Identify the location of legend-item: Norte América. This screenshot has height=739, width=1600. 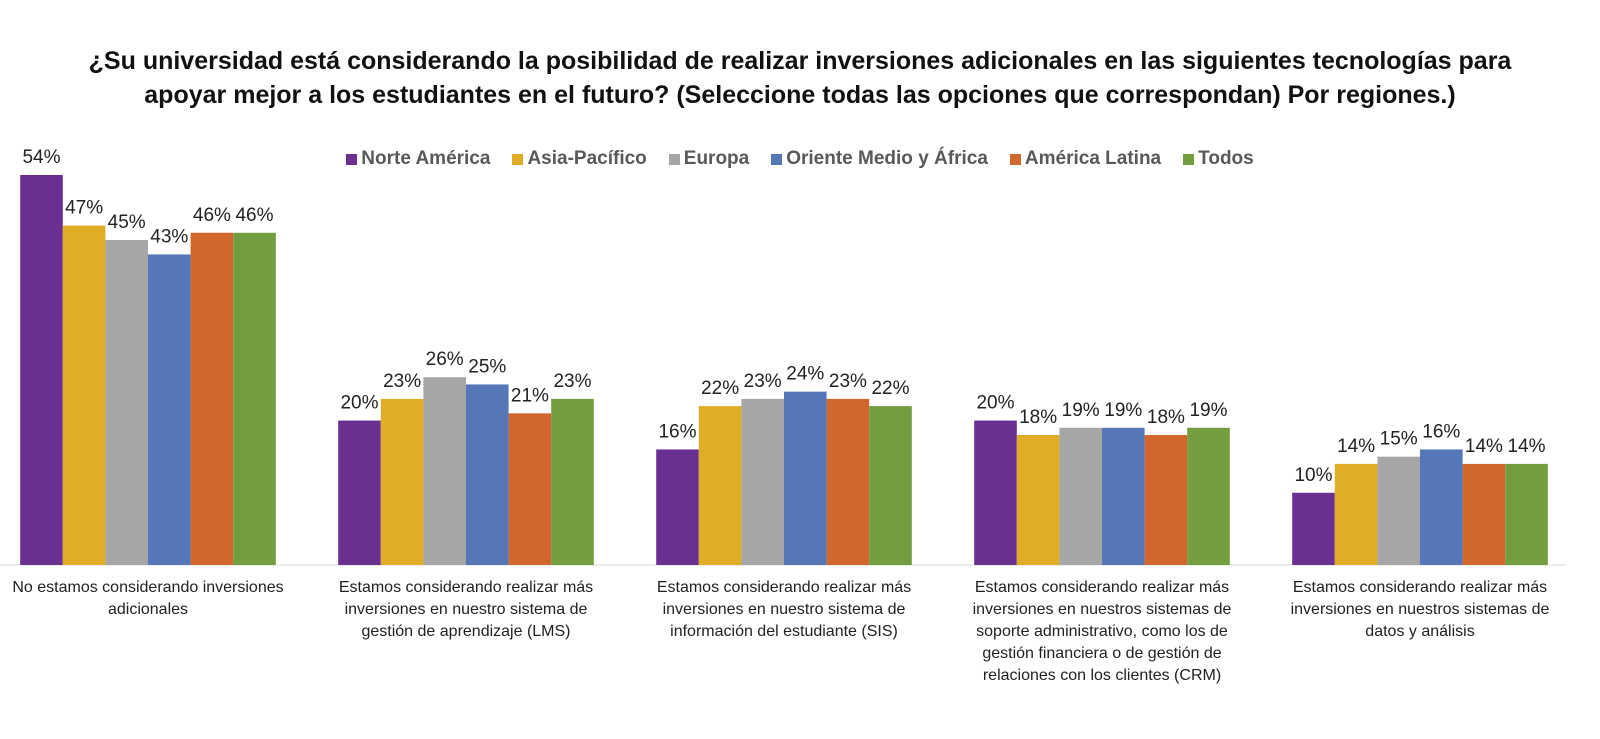
(418, 159).